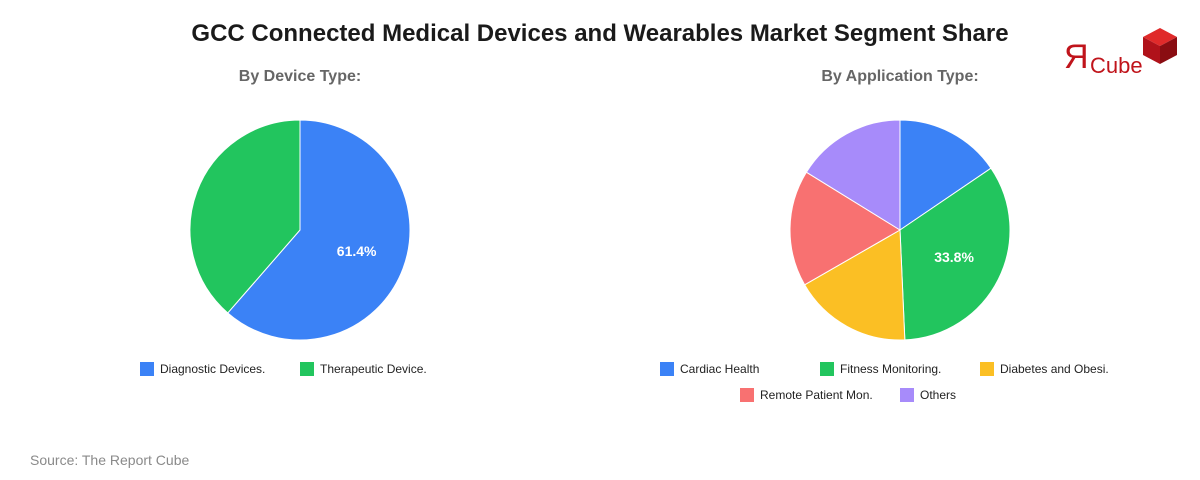 This screenshot has width=1200, height=480. What do you see at coordinates (720, 369) in the screenshot?
I see `legend-label: Cardiac Health` at bounding box center [720, 369].